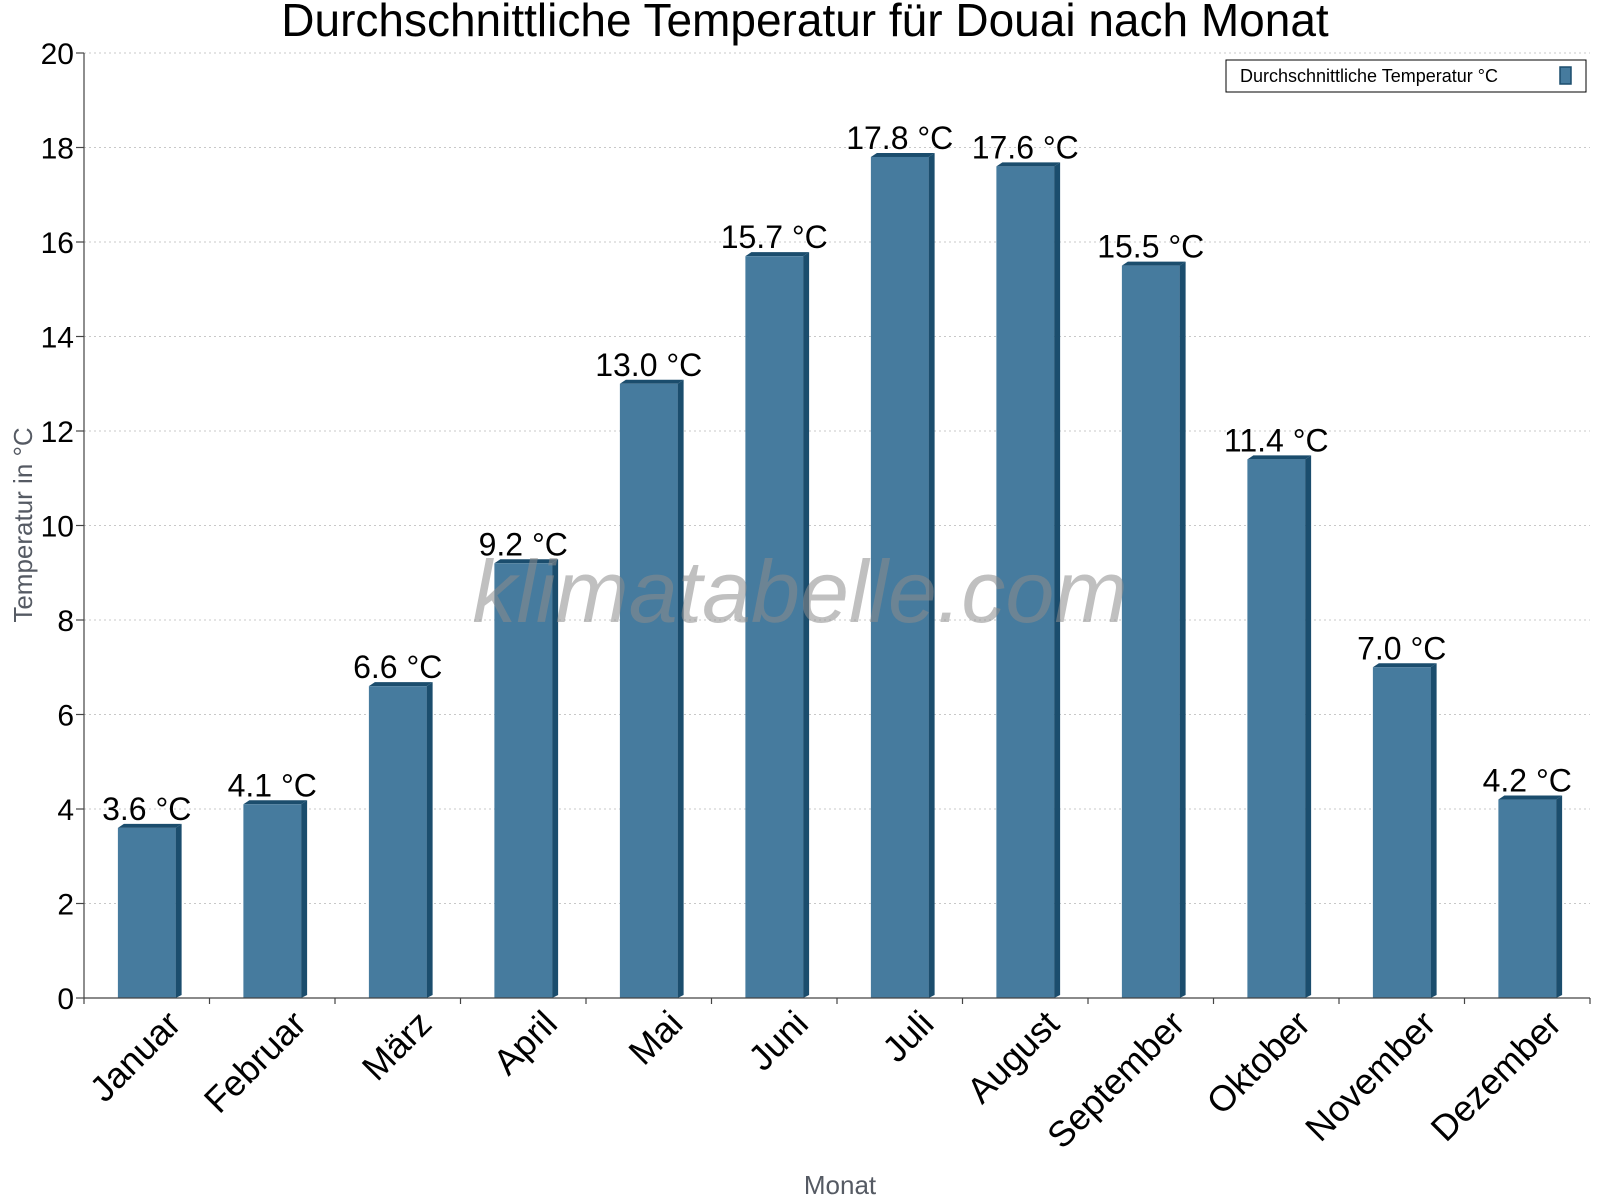 The width and height of the screenshot is (1600, 1200). I want to click on x-tick-label: Mai, so click(655, 1038).